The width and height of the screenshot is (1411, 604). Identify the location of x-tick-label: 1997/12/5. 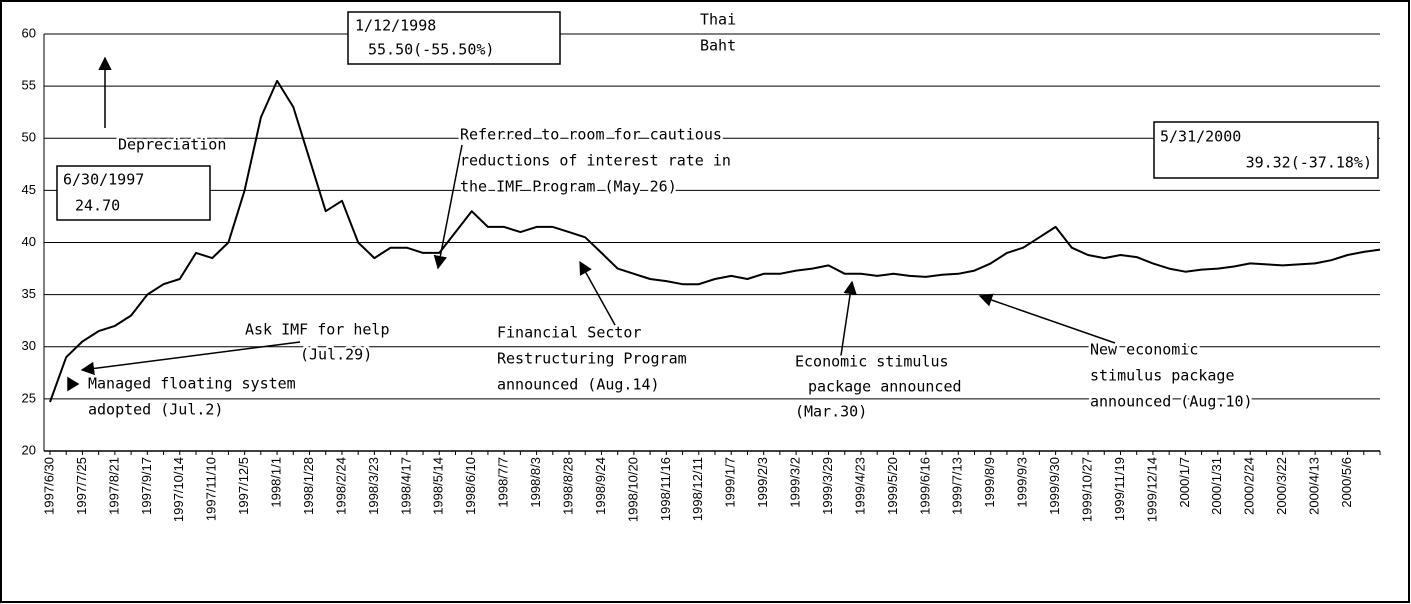
(243, 486).